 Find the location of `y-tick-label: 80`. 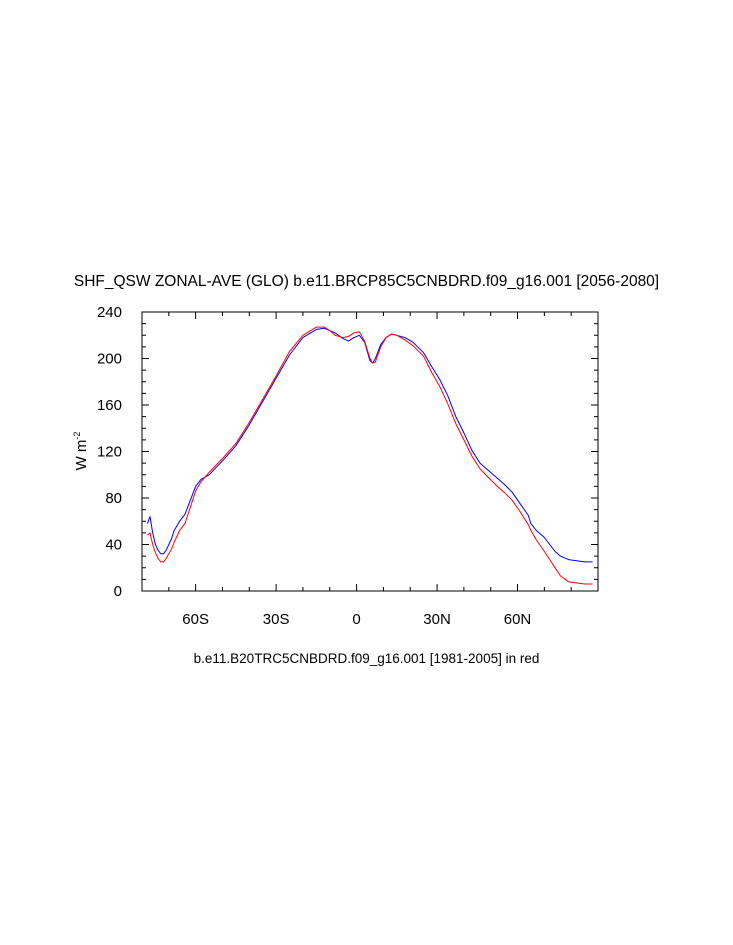

y-tick-label: 80 is located at coordinates (113, 498).